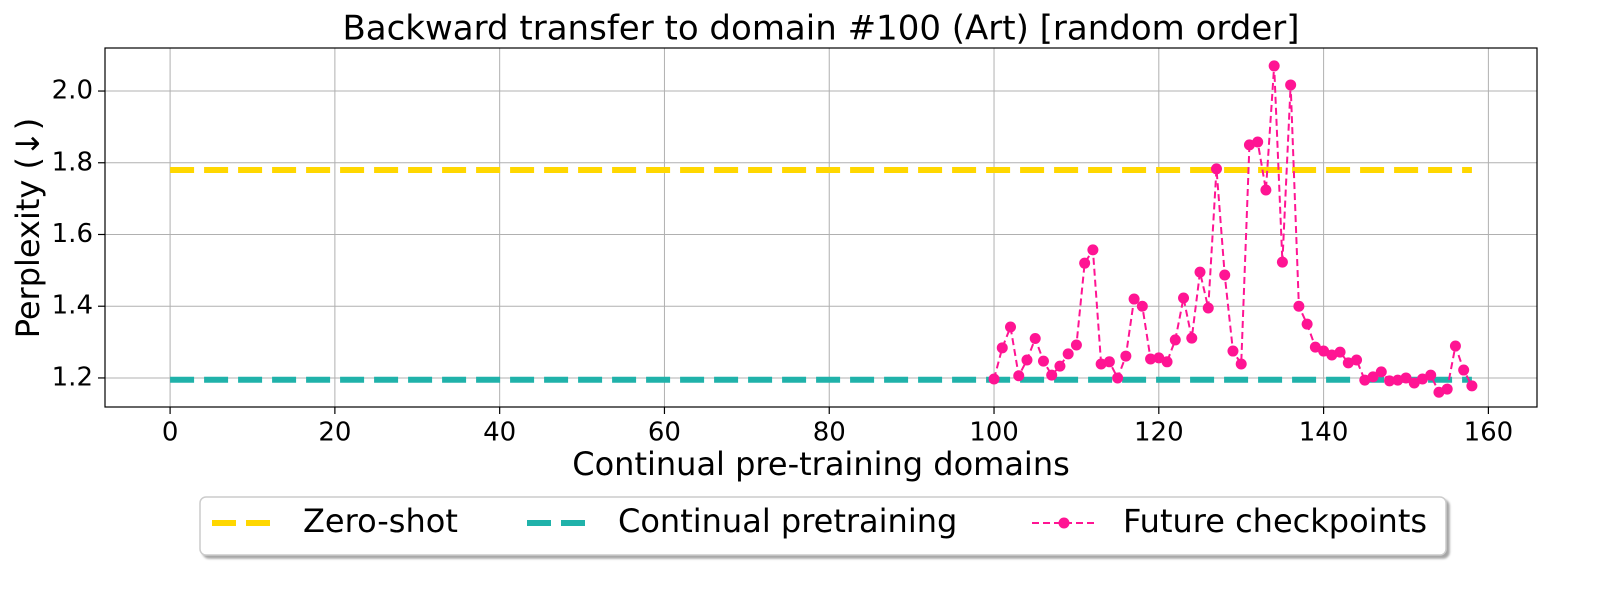 The image size is (1600, 600). I want to click on x-tick-label: 100, so click(994, 433).